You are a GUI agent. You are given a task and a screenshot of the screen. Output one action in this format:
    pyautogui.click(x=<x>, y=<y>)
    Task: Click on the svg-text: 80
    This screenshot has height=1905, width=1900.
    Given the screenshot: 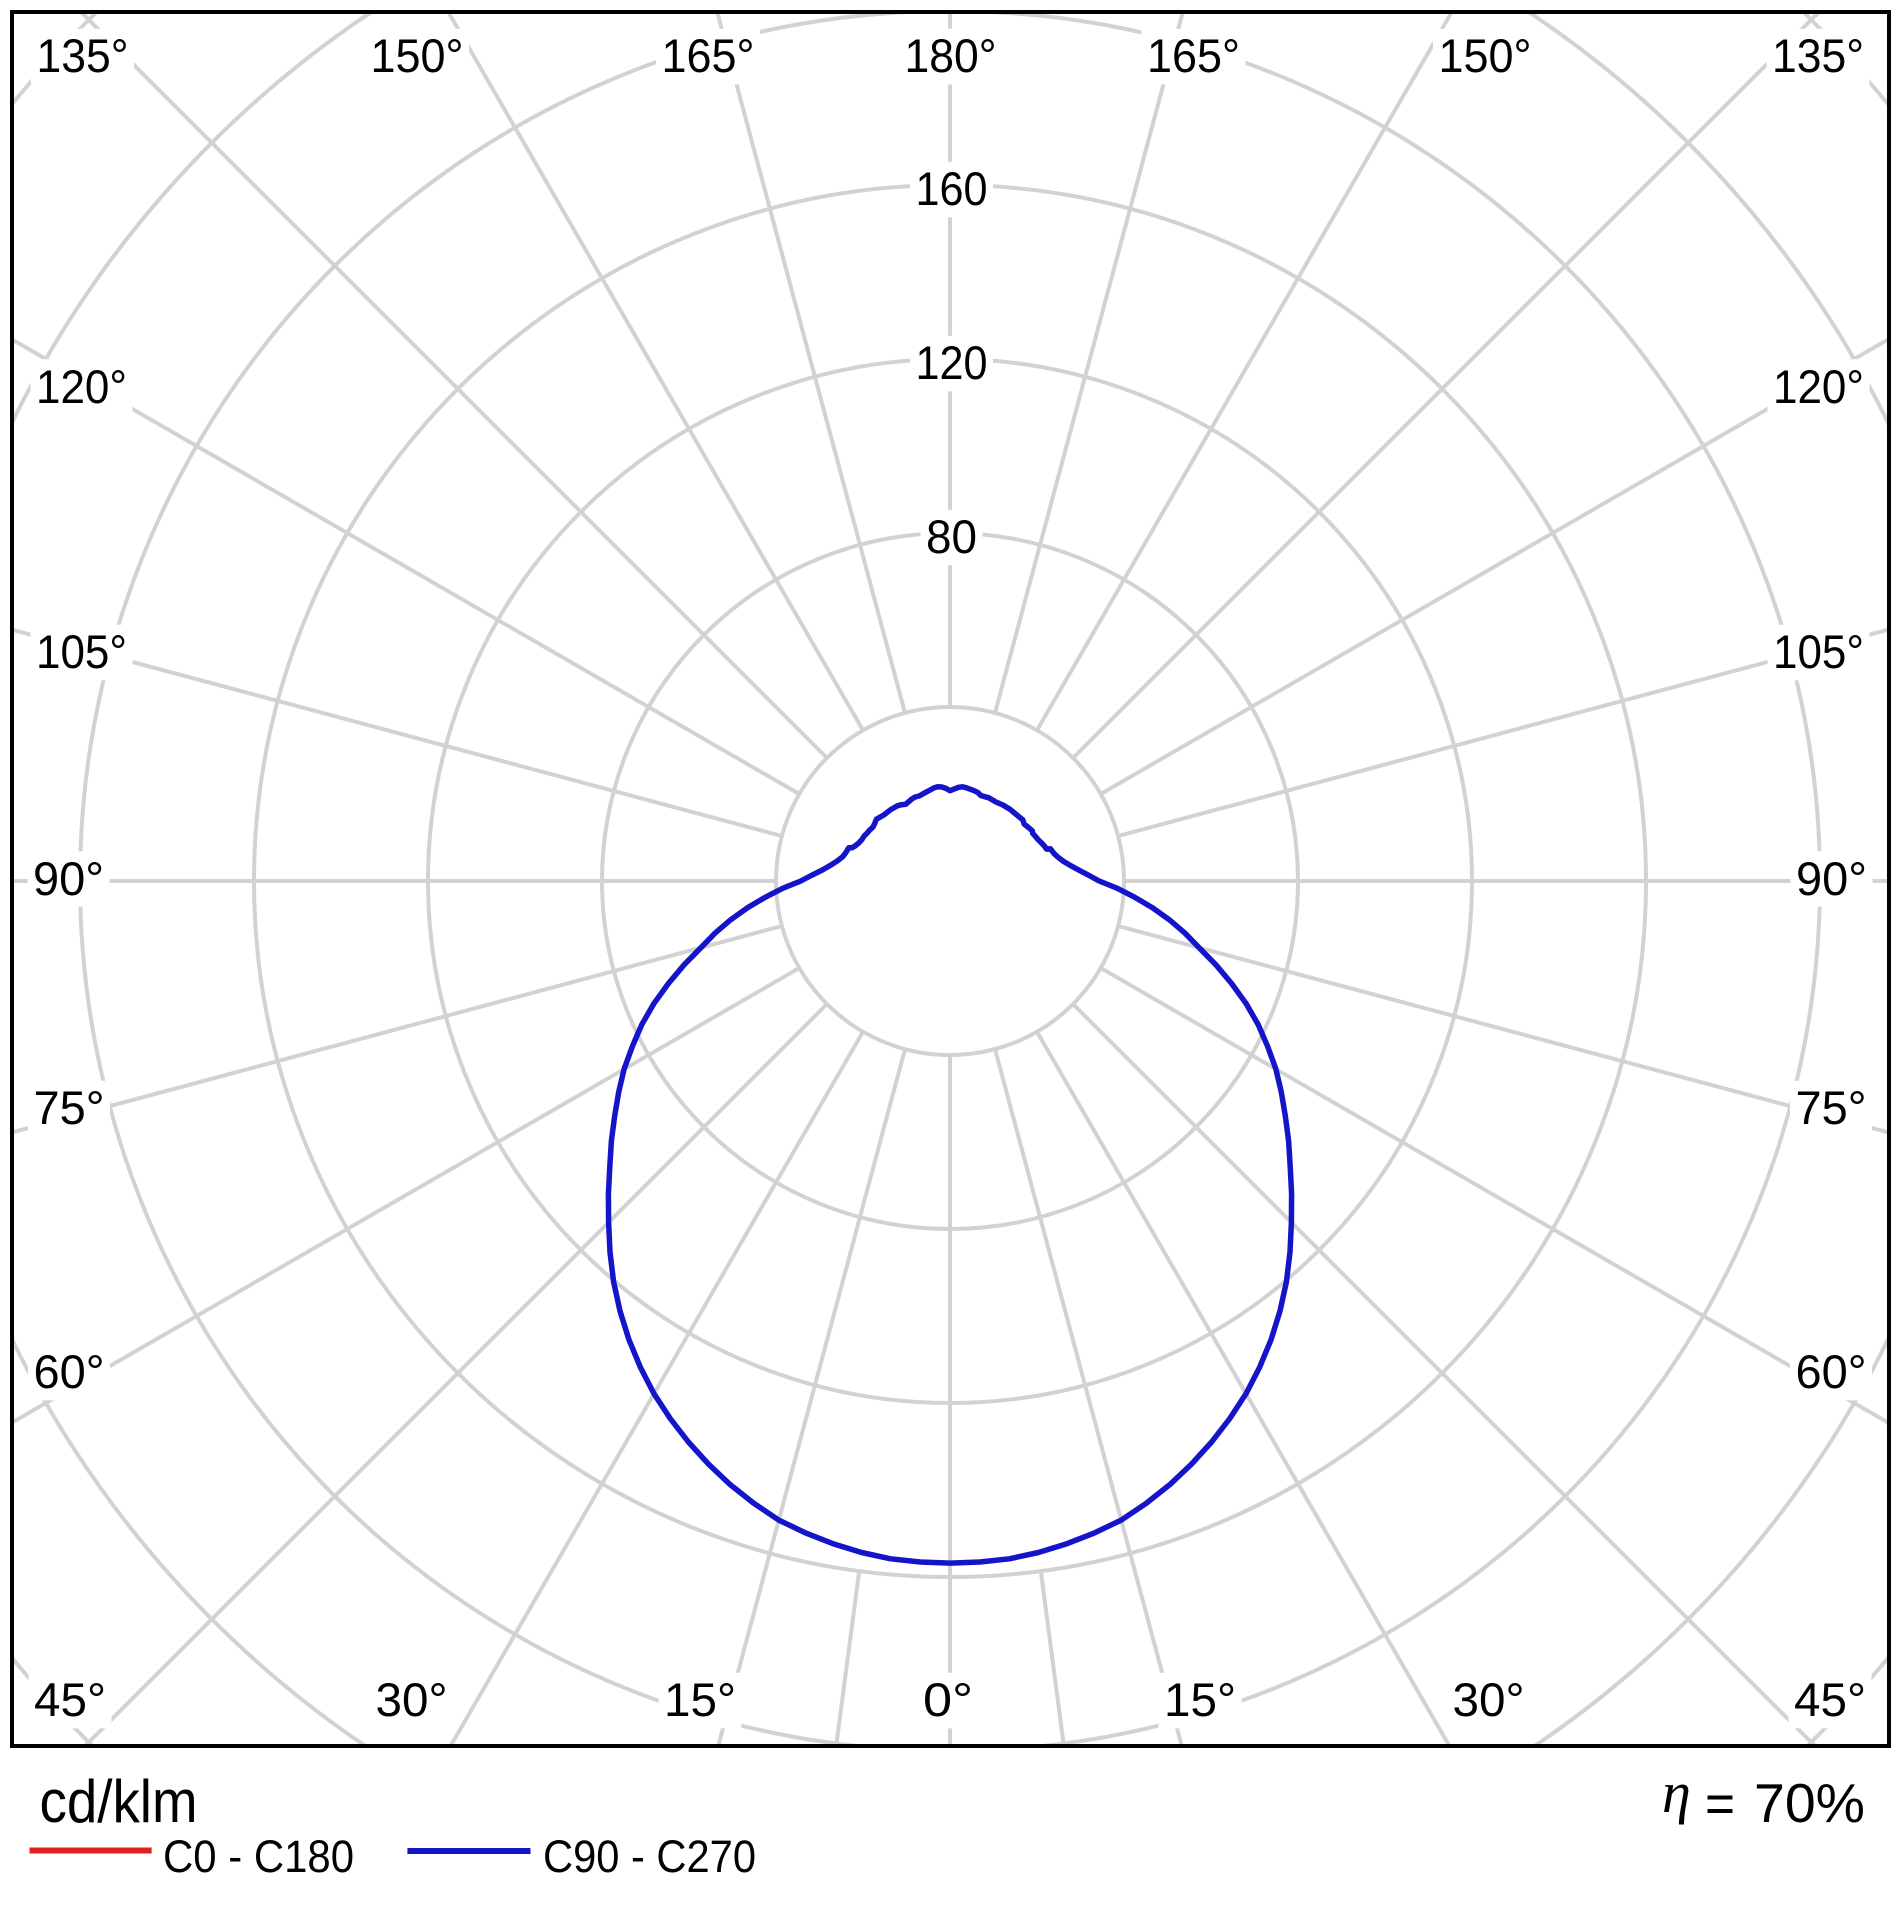 What is the action you would take?
    pyautogui.click(x=951, y=537)
    